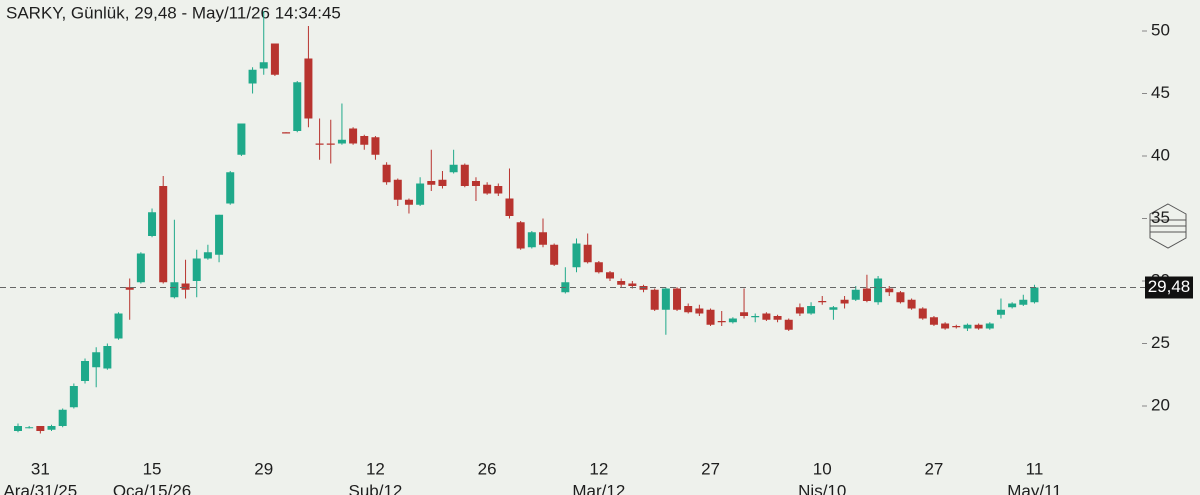 The height and width of the screenshot is (495, 1200). What do you see at coordinates (1160, 154) in the screenshot?
I see `y-tick-label: 40` at bounding box center [1160, 154].